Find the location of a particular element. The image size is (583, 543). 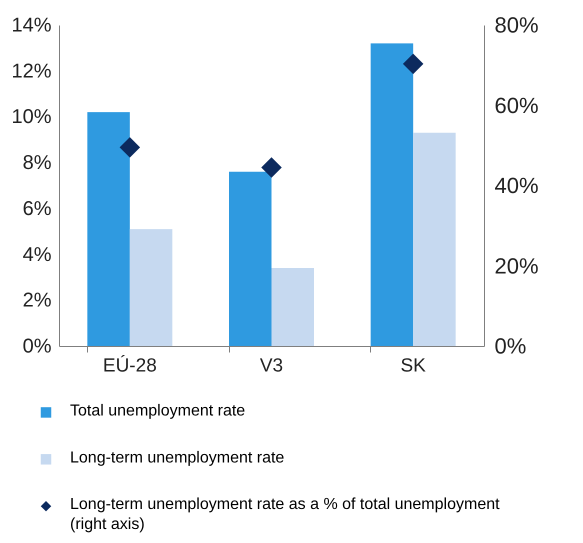

y-tick-label: 10% is located at coordinates (31, 117).